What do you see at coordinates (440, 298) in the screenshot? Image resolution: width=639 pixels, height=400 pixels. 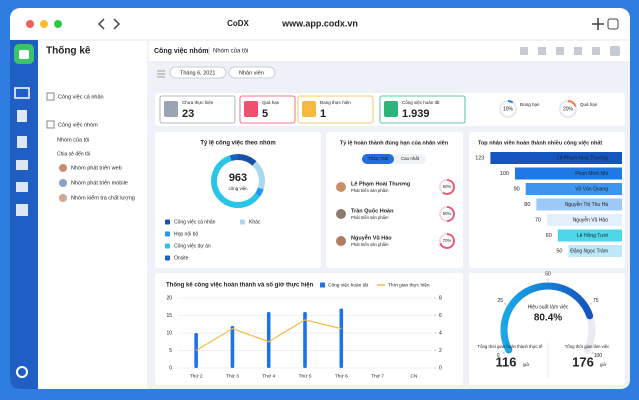 I see `y2-tick-label: 8` at bounding box center [440, 298].